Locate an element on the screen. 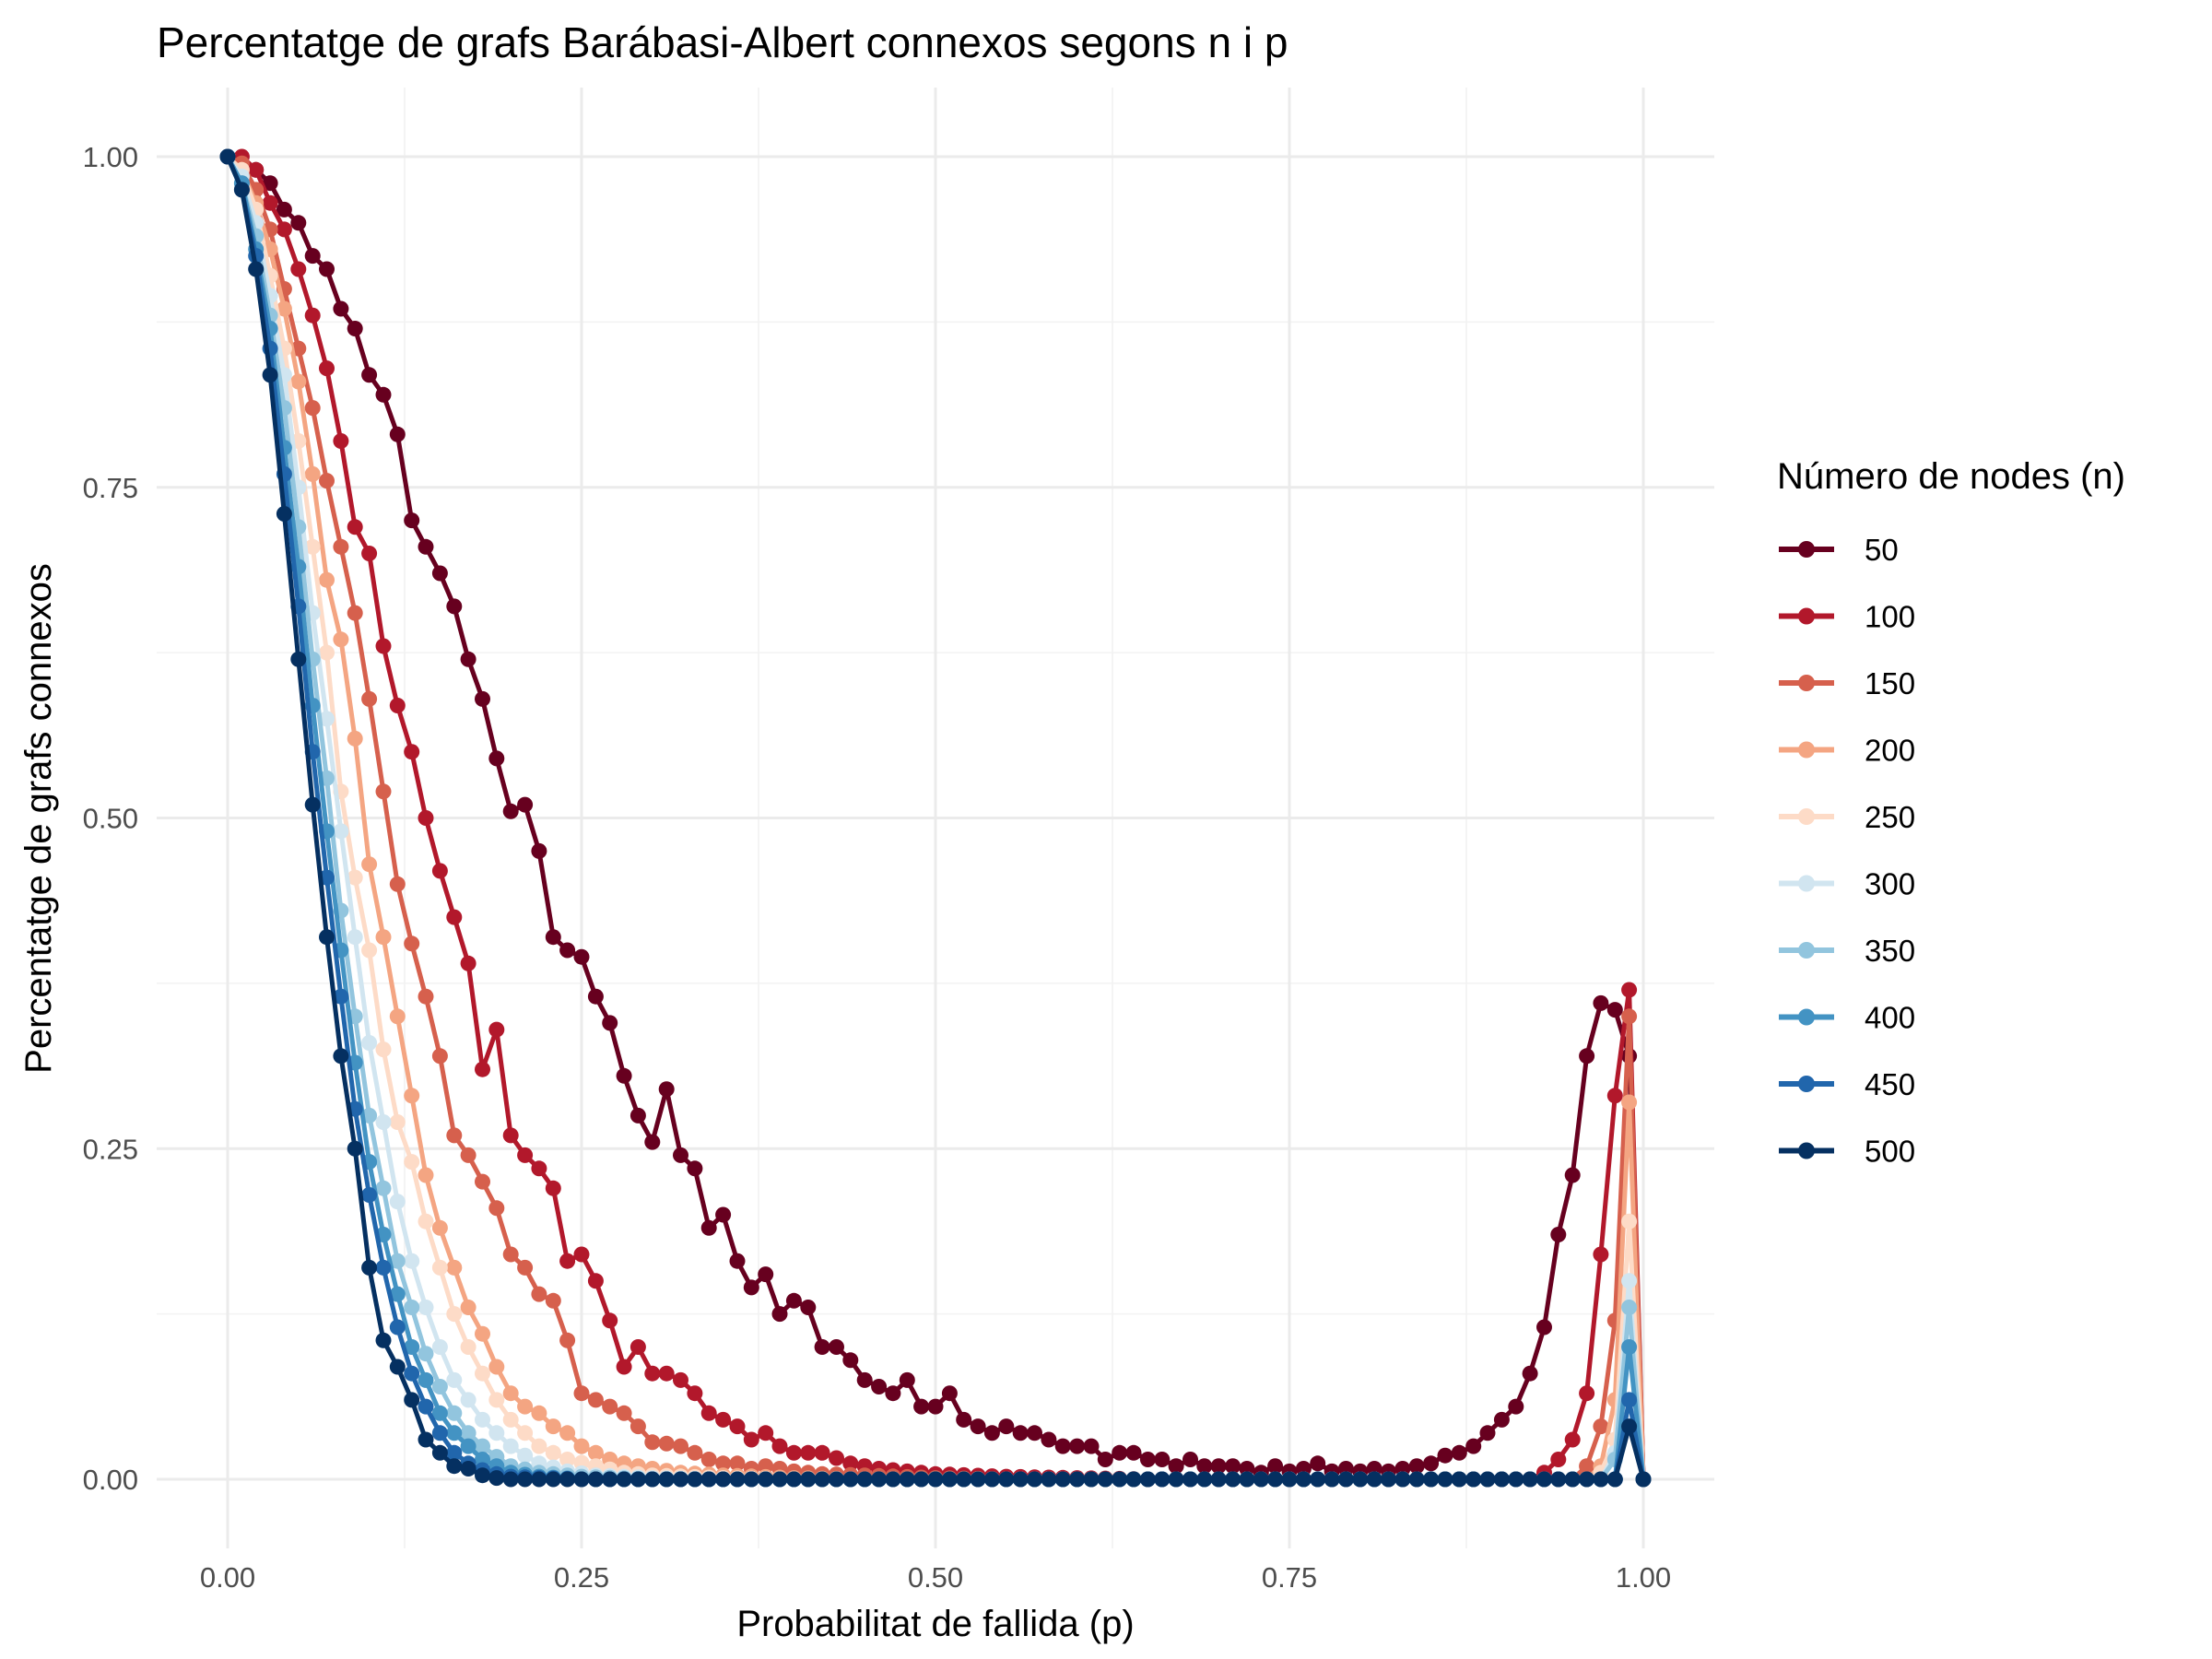  x-tick-label: 0.75 is located at coordinates (1289, 1577).